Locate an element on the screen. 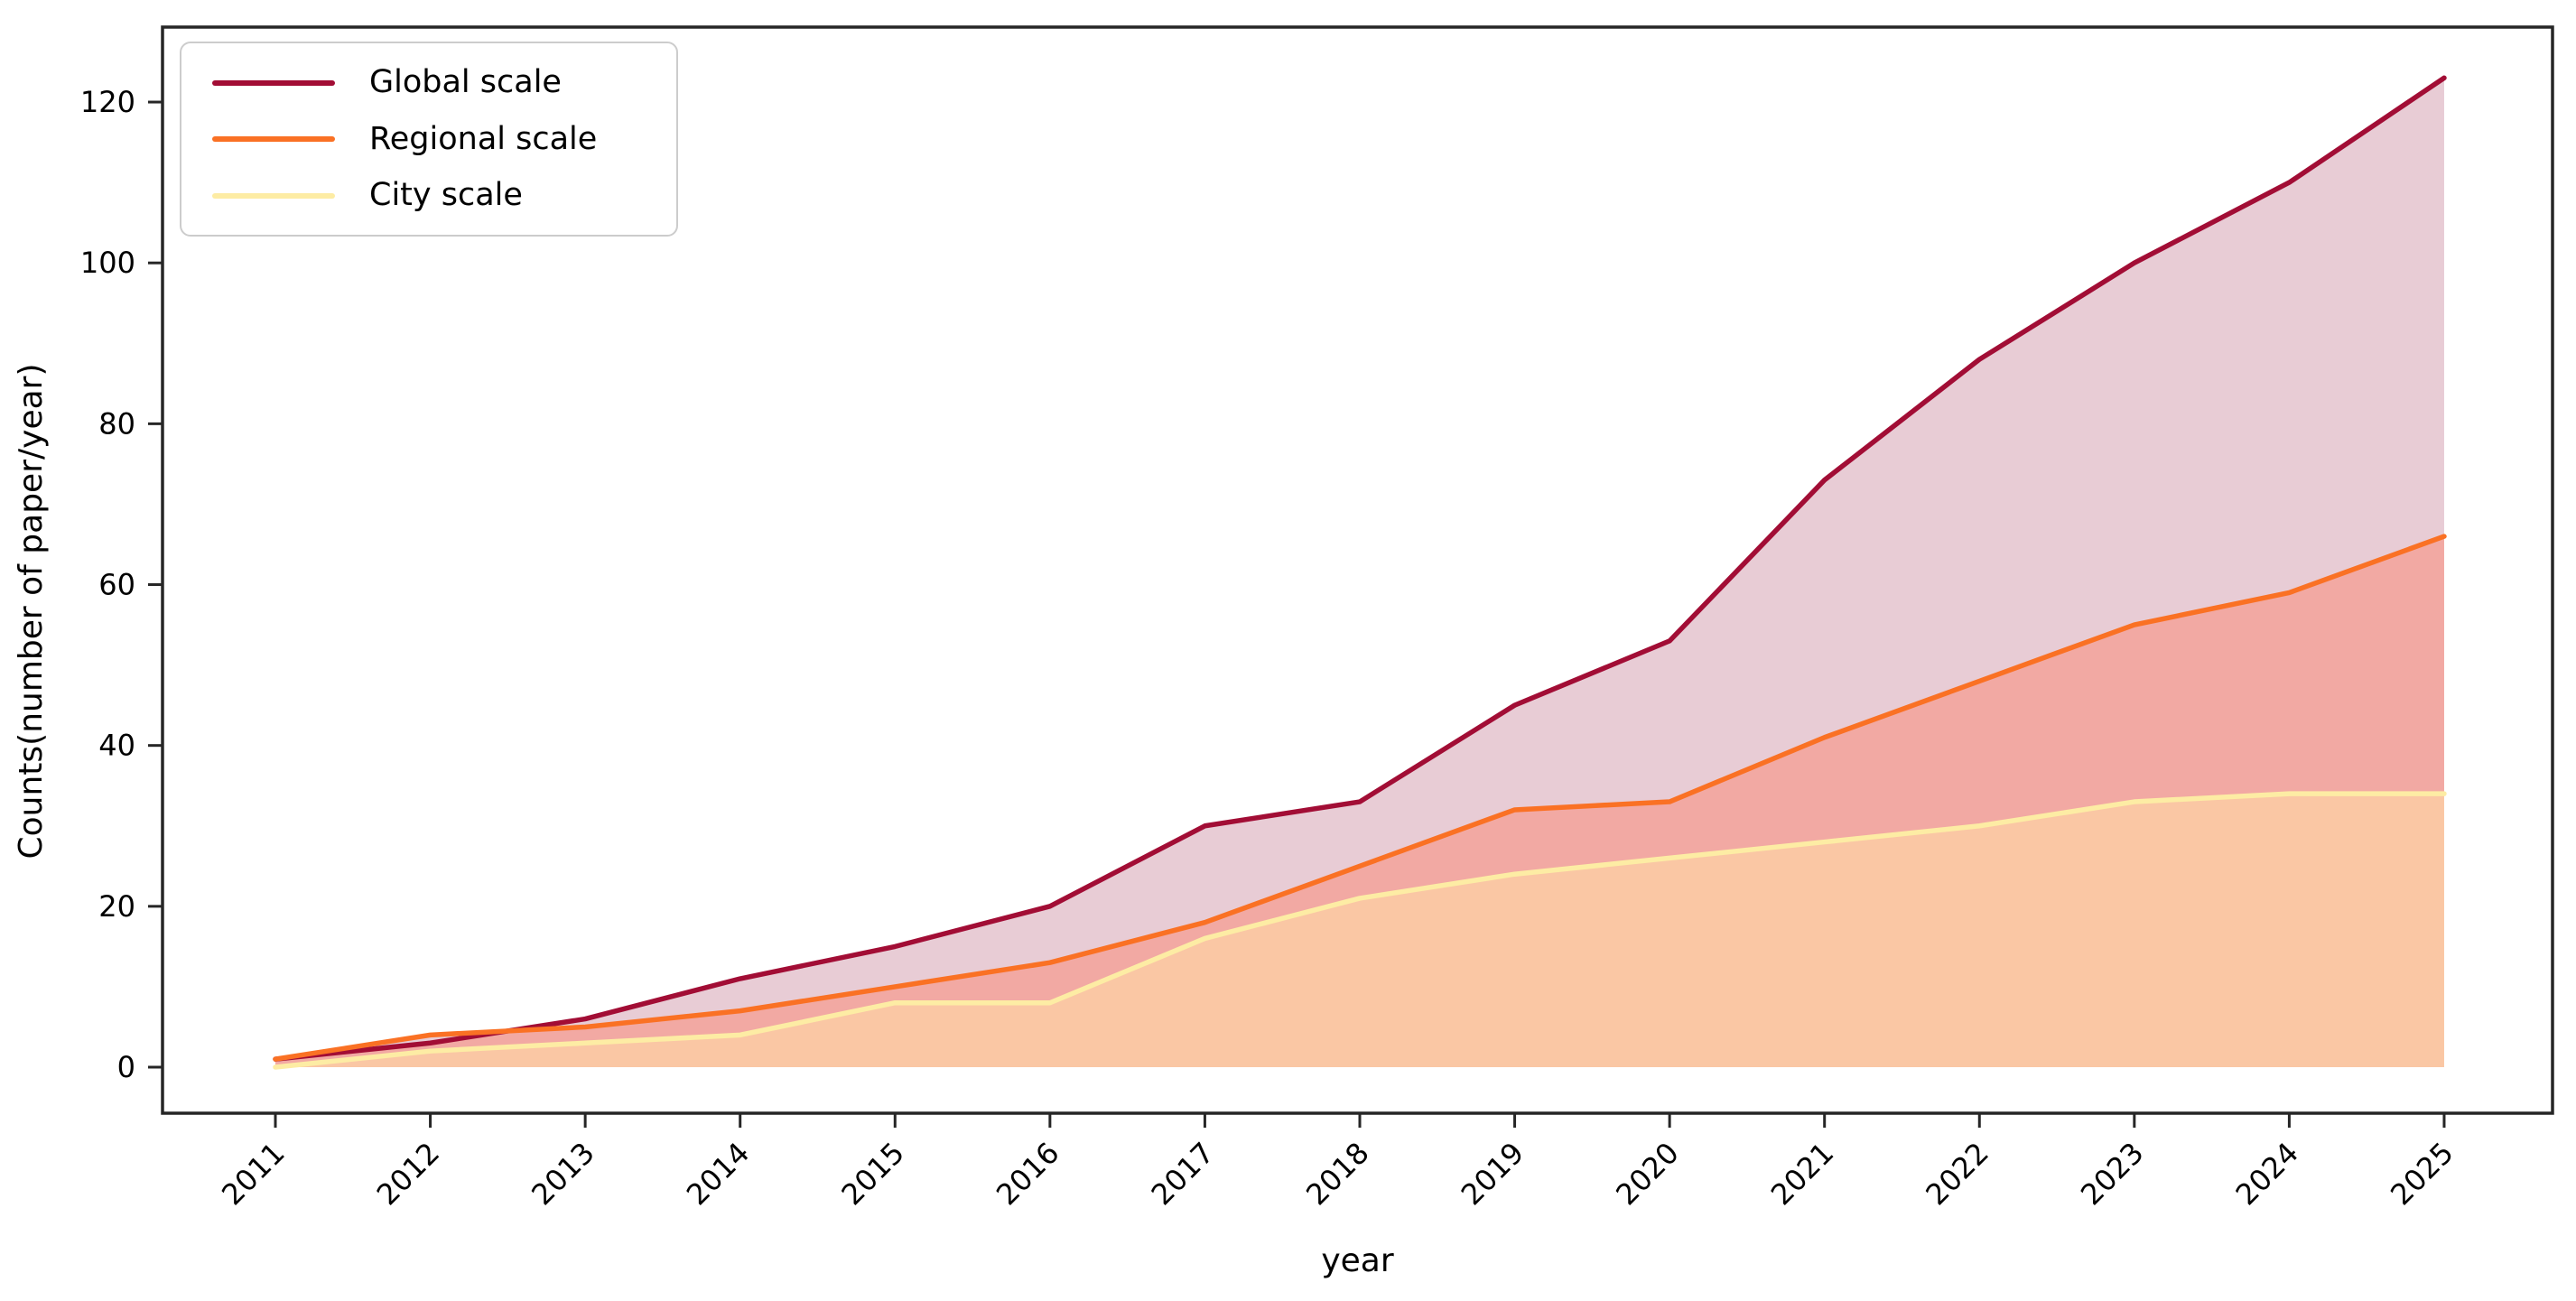 The height and width of the screenshot is (1301, 2576). legend-item-regional: Regional scale is located at coordinates (429, 138).